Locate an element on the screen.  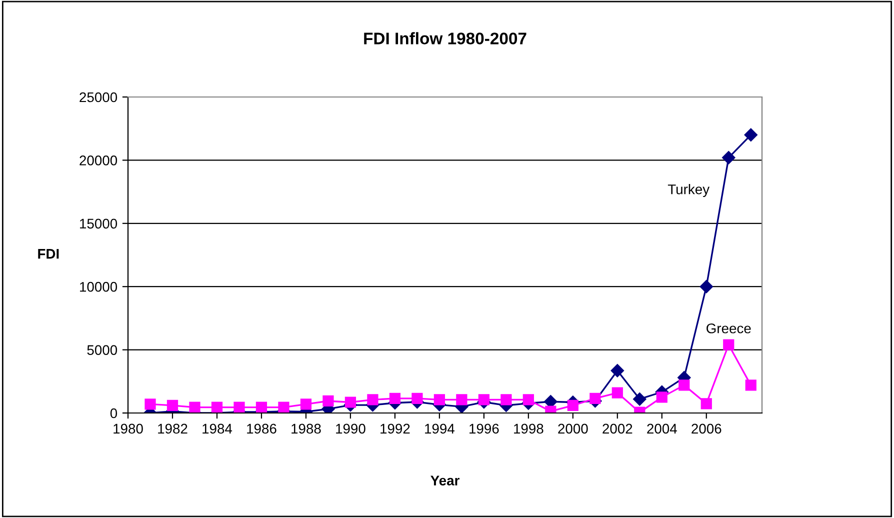
x-tick-label: 1996 is located at coordinates (484, 429).